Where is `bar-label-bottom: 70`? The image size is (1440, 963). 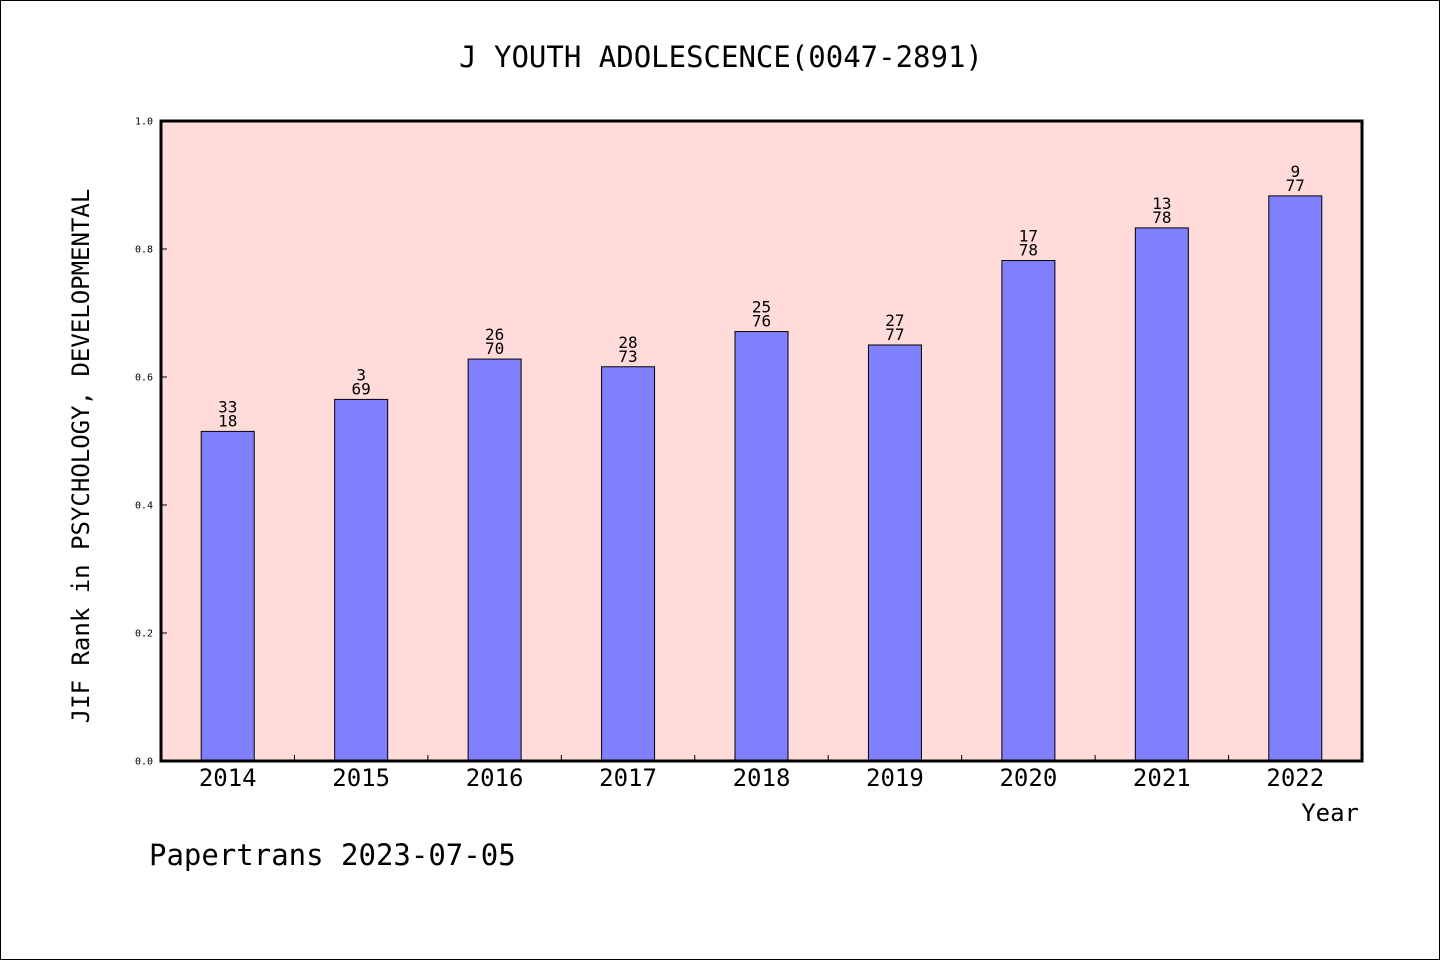 bar-label-bottom: 70 is located at coordinates (494, 348).